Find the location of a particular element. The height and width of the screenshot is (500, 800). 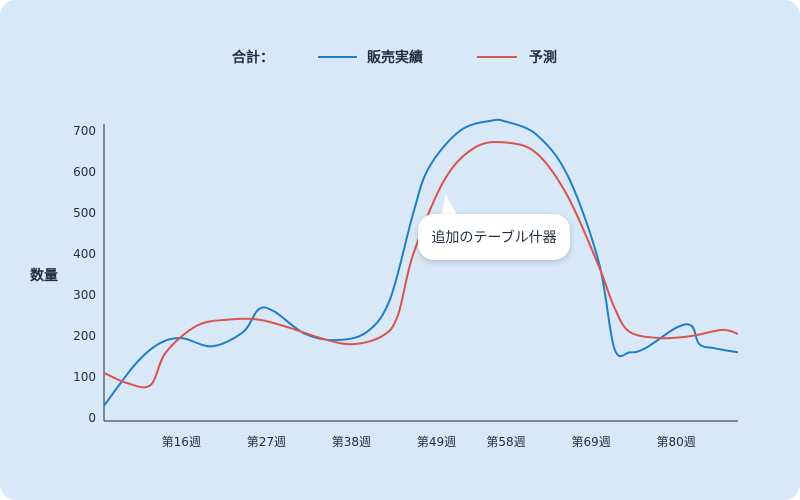

y-tick-label: 400 is located at coordinates (84, 254).